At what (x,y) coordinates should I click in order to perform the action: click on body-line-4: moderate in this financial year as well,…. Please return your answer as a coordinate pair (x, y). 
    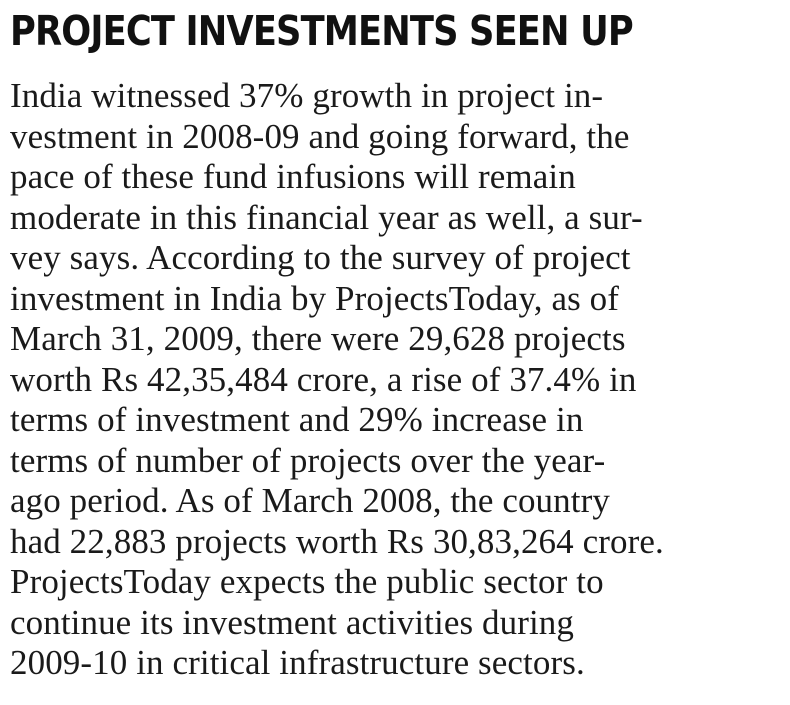
    Looking at the image, I should click on (326, 217).